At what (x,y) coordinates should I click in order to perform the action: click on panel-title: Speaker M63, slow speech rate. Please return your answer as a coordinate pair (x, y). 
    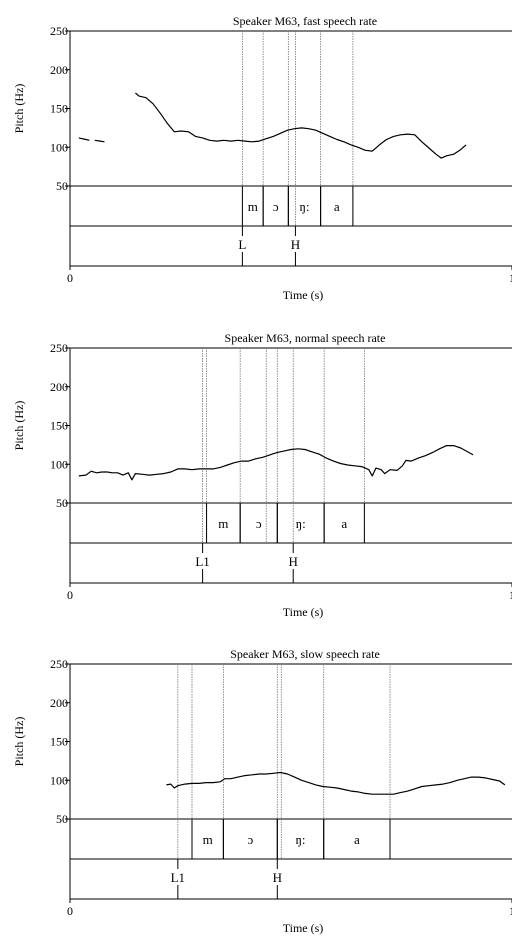
    Looking at the image, I should click on (305, 654).